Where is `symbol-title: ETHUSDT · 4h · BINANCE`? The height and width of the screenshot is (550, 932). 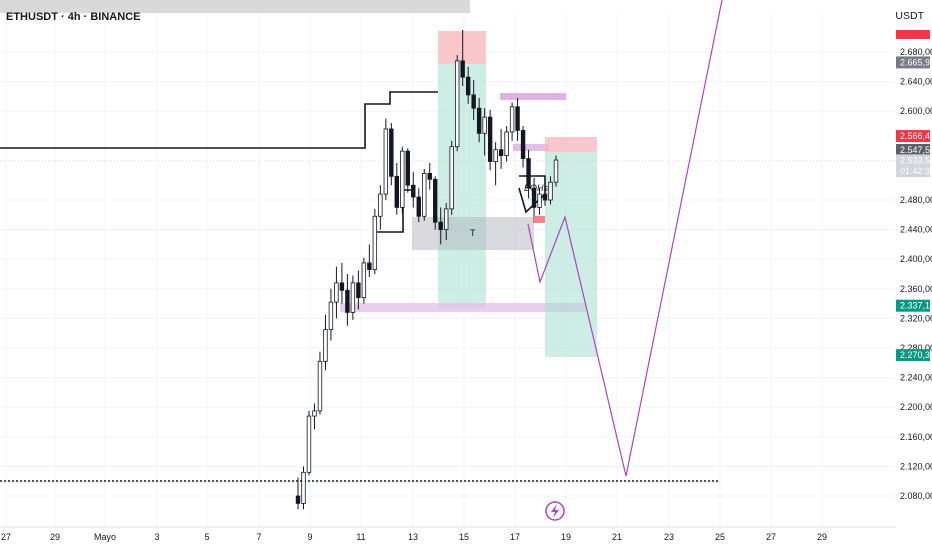
symbol-title: ETHUSDT · 4h · BINANCE is located at coordinates (73, 17).